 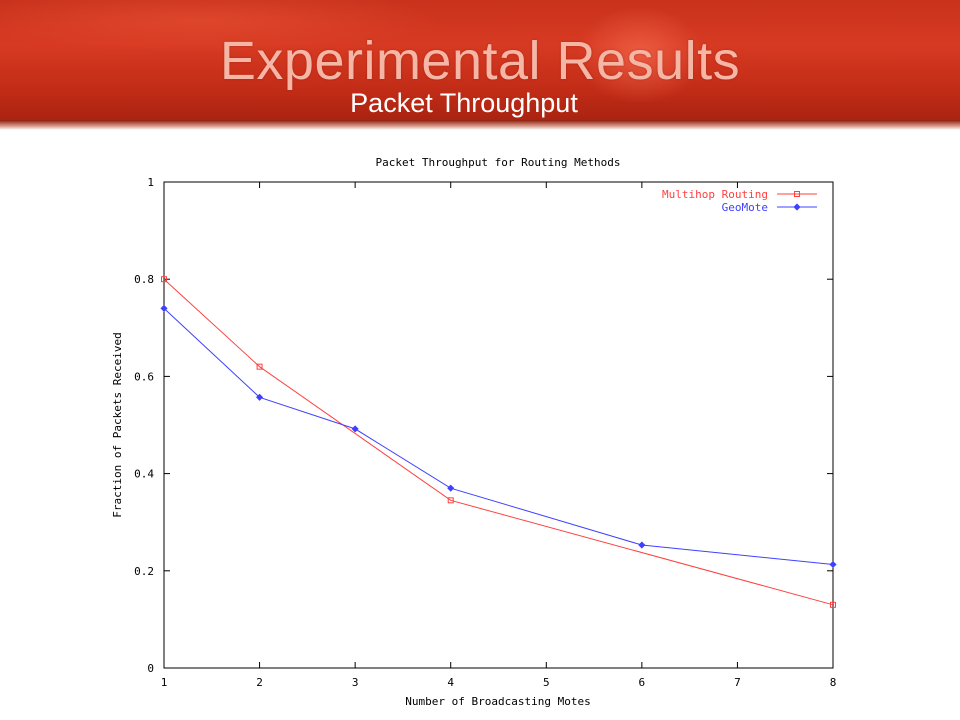 I want to click on x-tick-label: 1, so click(x=164, y=682).